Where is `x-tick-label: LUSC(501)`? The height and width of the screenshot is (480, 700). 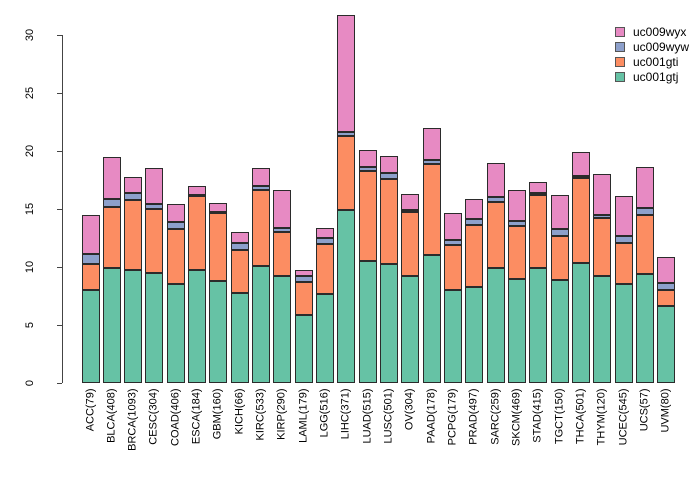 x-tick-label: LUSC(501) is located at coordinates (388, 416).